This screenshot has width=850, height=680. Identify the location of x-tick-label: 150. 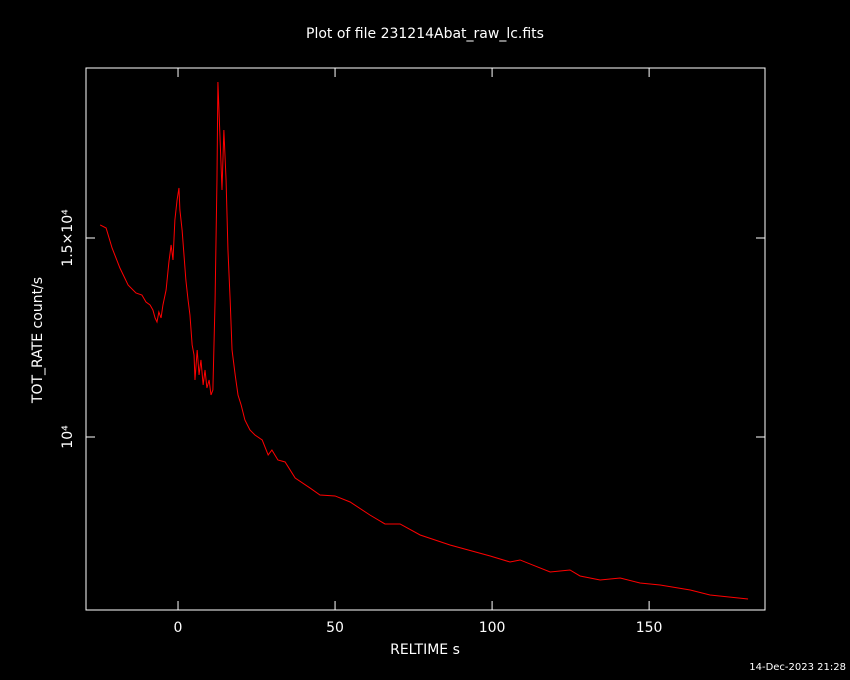
(649, 628).